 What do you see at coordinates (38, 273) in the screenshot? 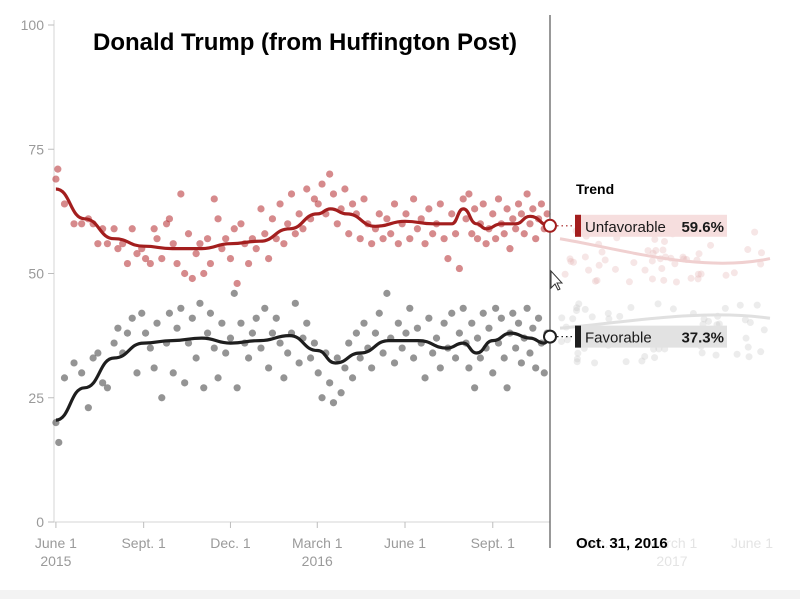
I see `y-axis: 0 25 50 75 100` at bounding box center [38, 273].